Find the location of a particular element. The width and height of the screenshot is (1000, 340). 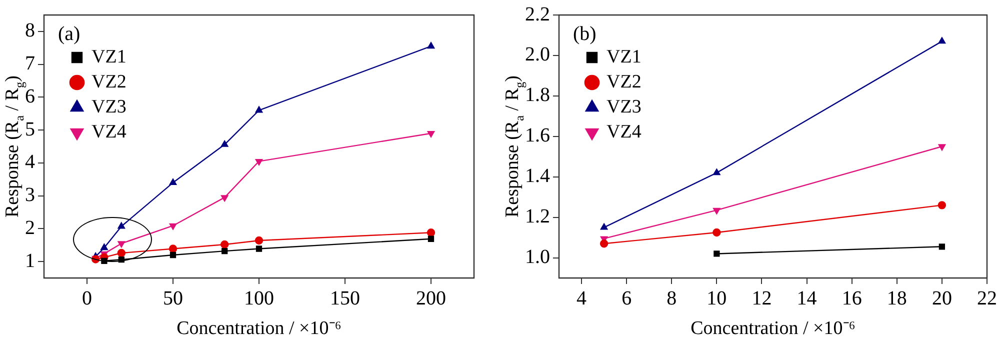

x-tick-label: 0 is located at coordinates (87, 298).